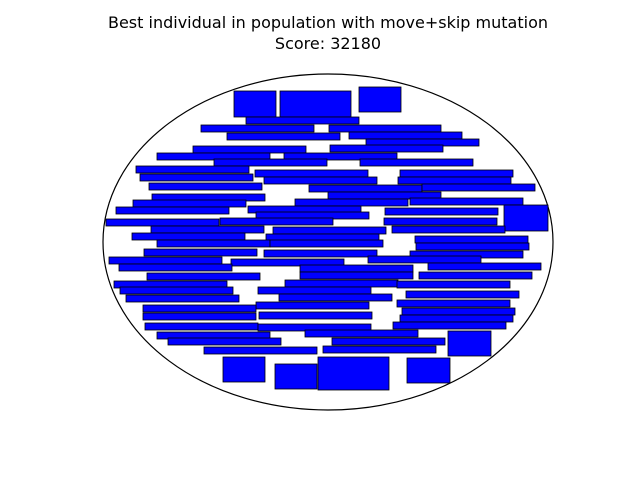  What do you see at coordinates (328, 43) in the screenshot?
I see `chart-score: Score: 32180` at bounding box center [328, 43].